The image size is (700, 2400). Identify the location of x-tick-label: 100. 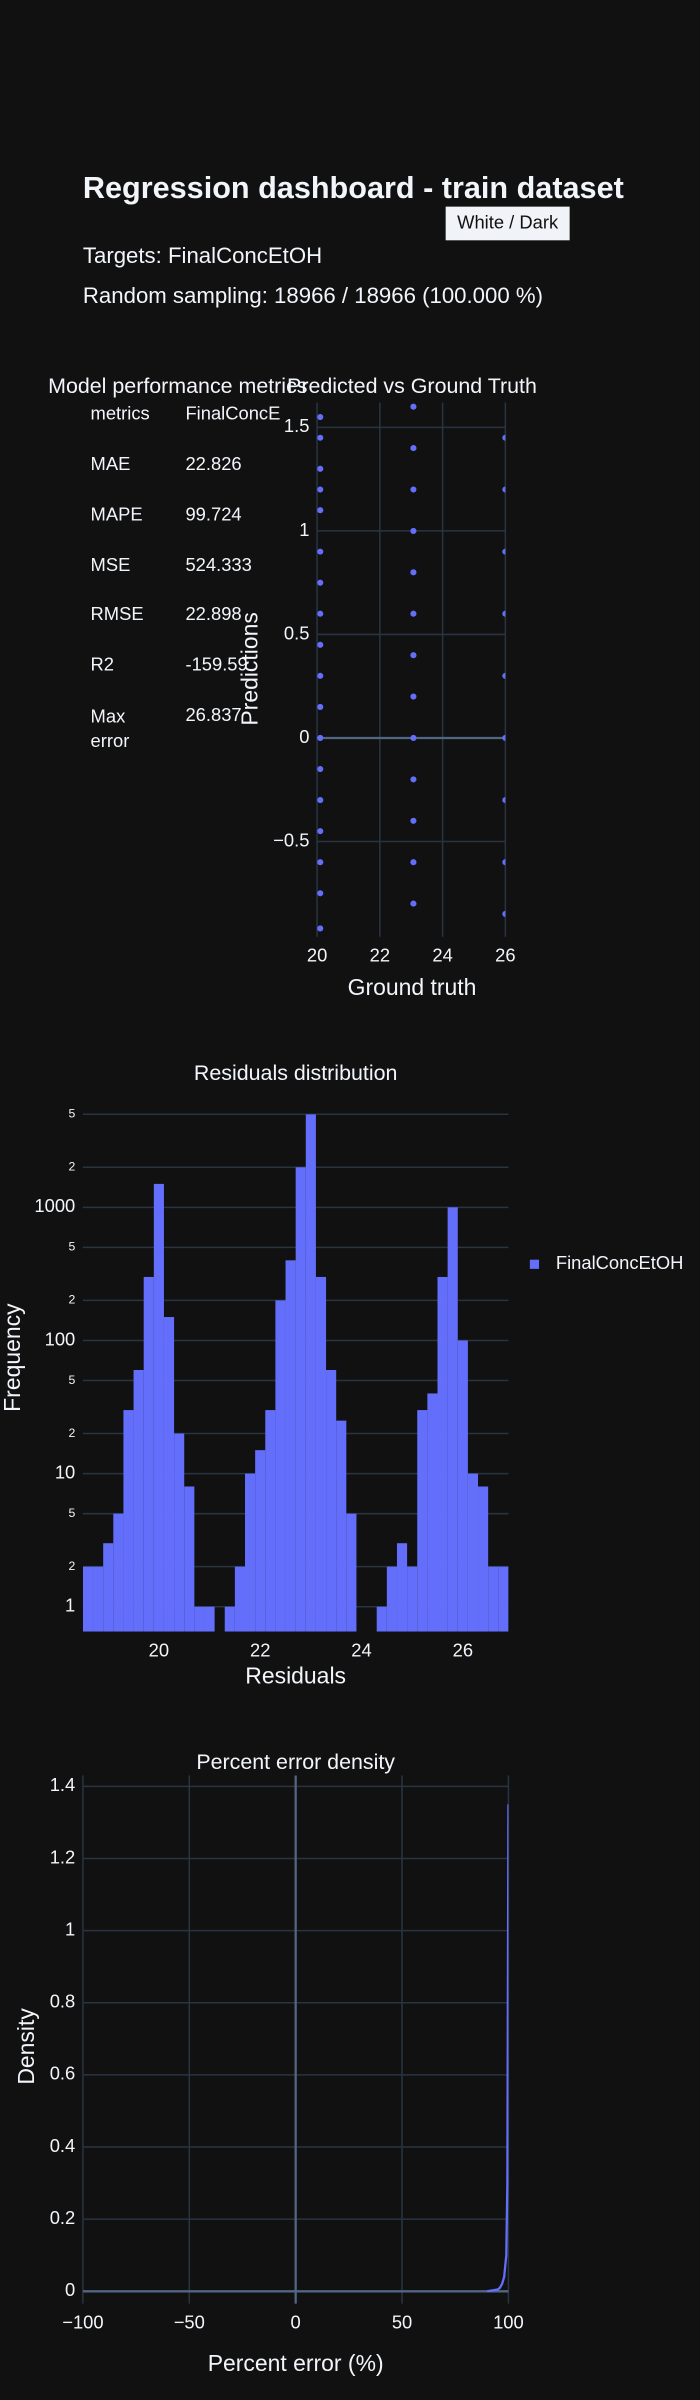
(508, 2321).